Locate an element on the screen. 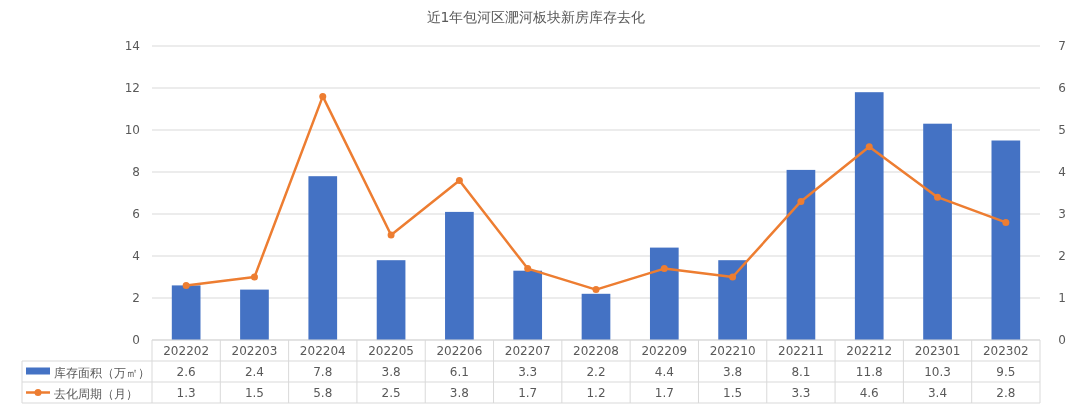 This screenshot has width=1080, height=408. data-label: 8.1 is located at coordinates (801, 372).